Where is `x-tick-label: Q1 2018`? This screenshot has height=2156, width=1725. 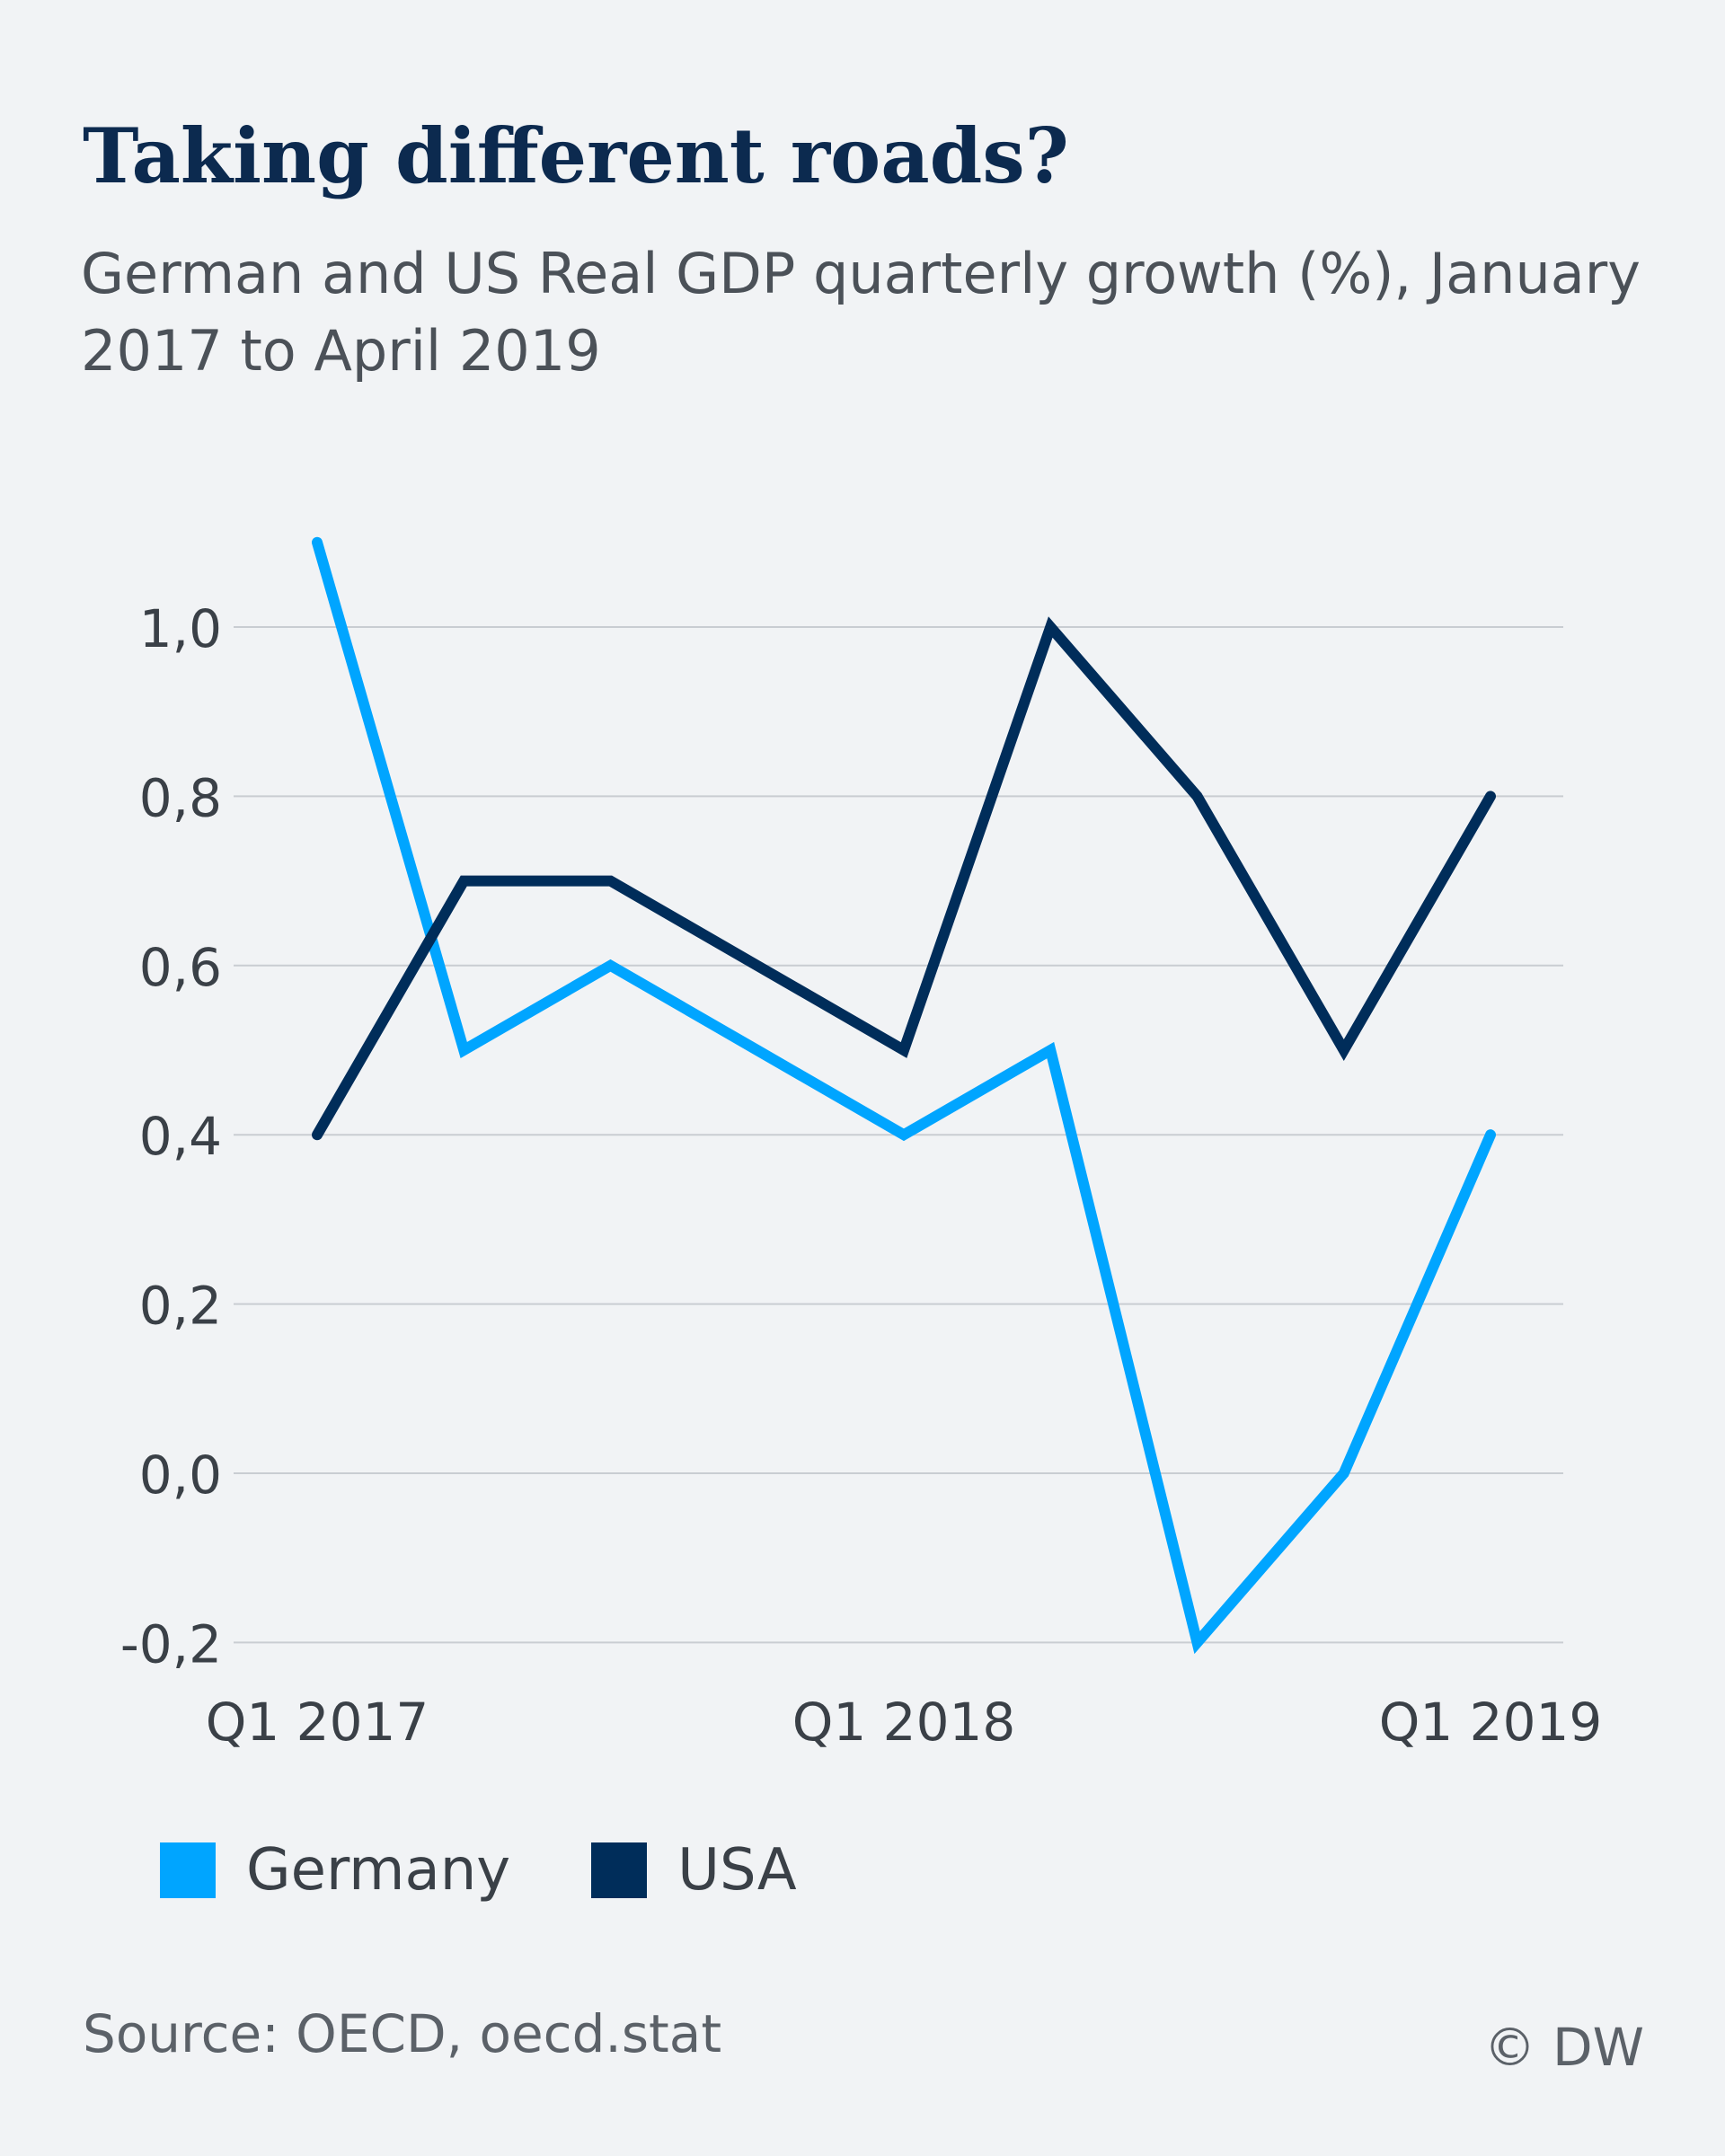 x-tick-label: Q1 2018 is located at coordinates (904, 1723).